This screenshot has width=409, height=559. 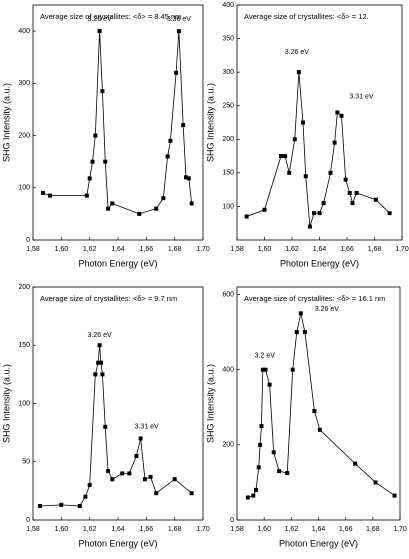 What do you see at coordinates (265, 356) in the screenshot?
I see `peak-label: 3.2 eV` at bounding box center [265, 356].